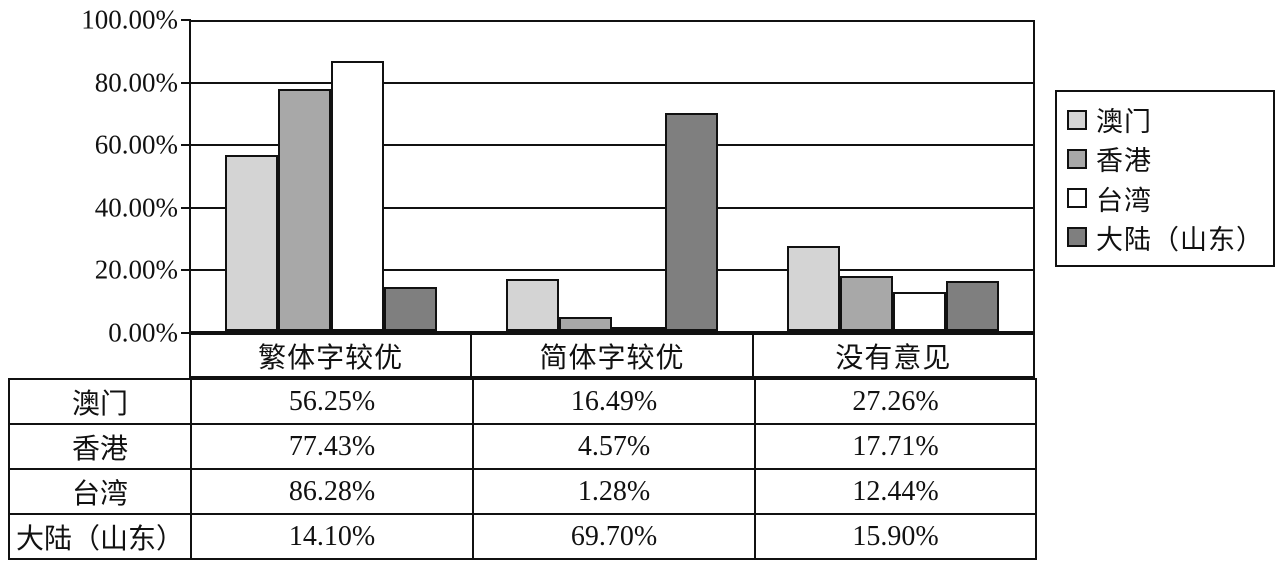 The width and height of the screenshot is (1280, 572). I want to click on category-header-cell: 简体字较优, so click(610, 355).